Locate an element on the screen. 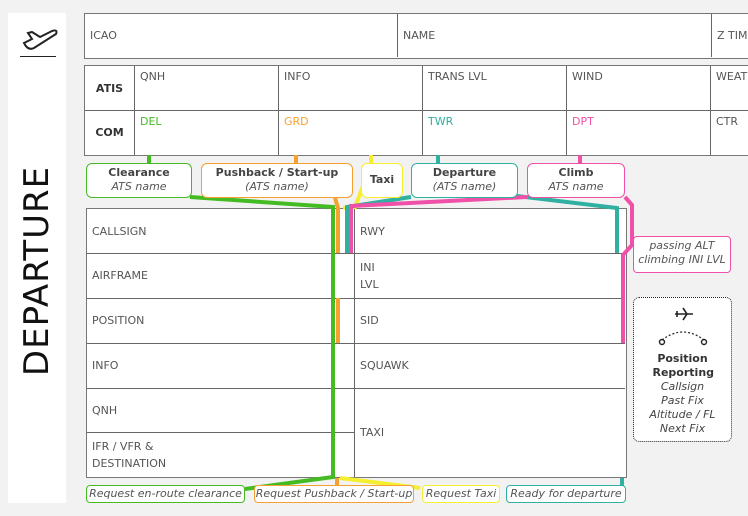  row-sid: SID is located at coordinates (369, 320).